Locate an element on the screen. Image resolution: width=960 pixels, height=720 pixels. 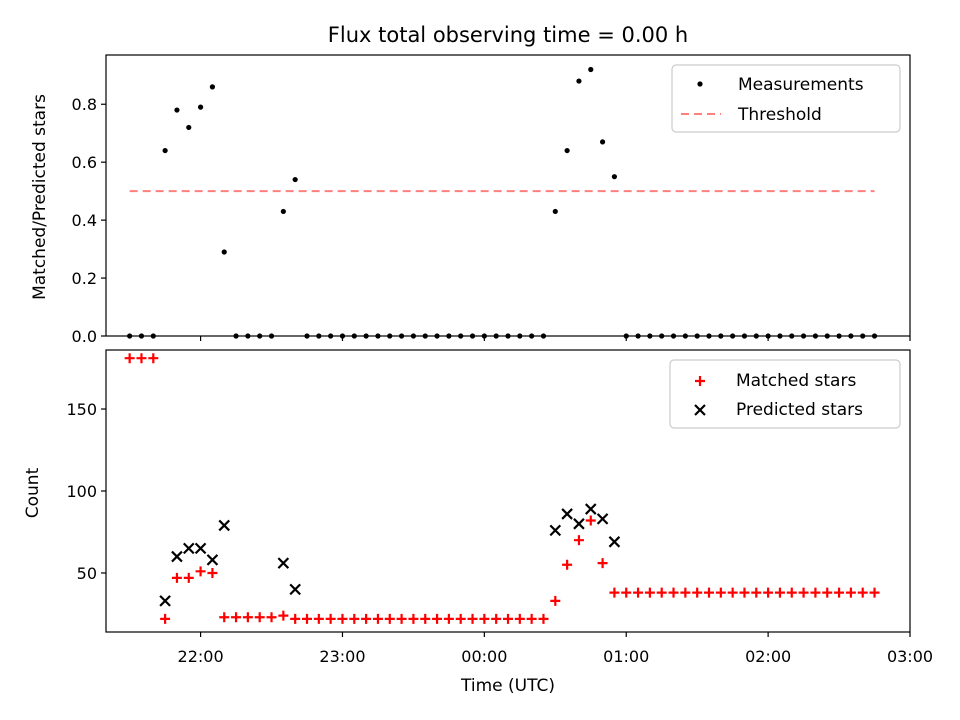
legend-matched-marker is located at coordinates (700, 381).